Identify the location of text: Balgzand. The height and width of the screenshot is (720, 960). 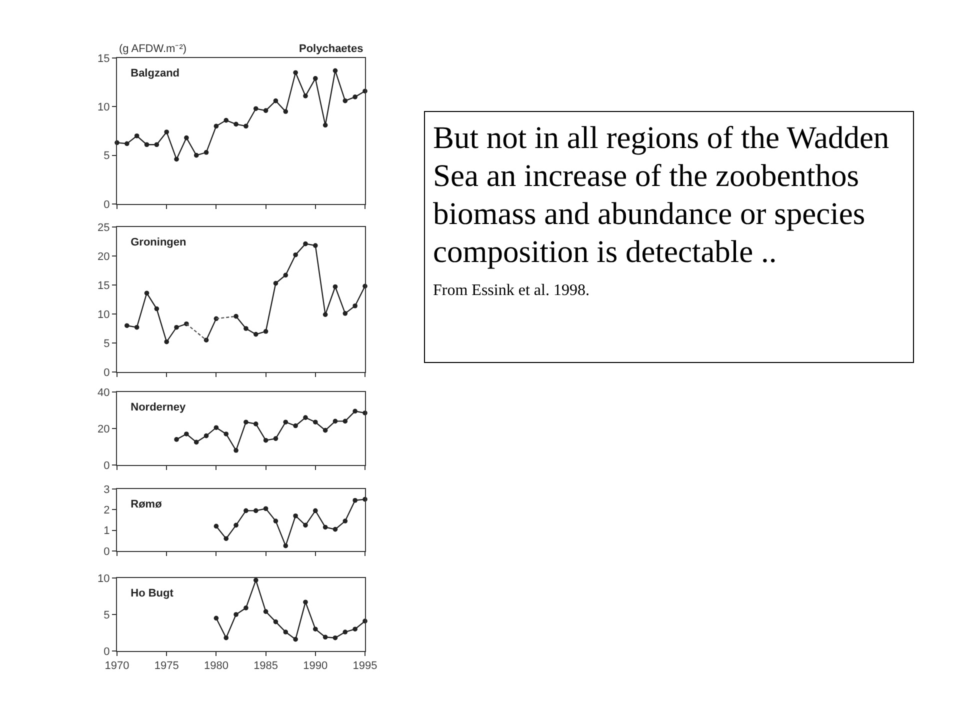
(155, 74).